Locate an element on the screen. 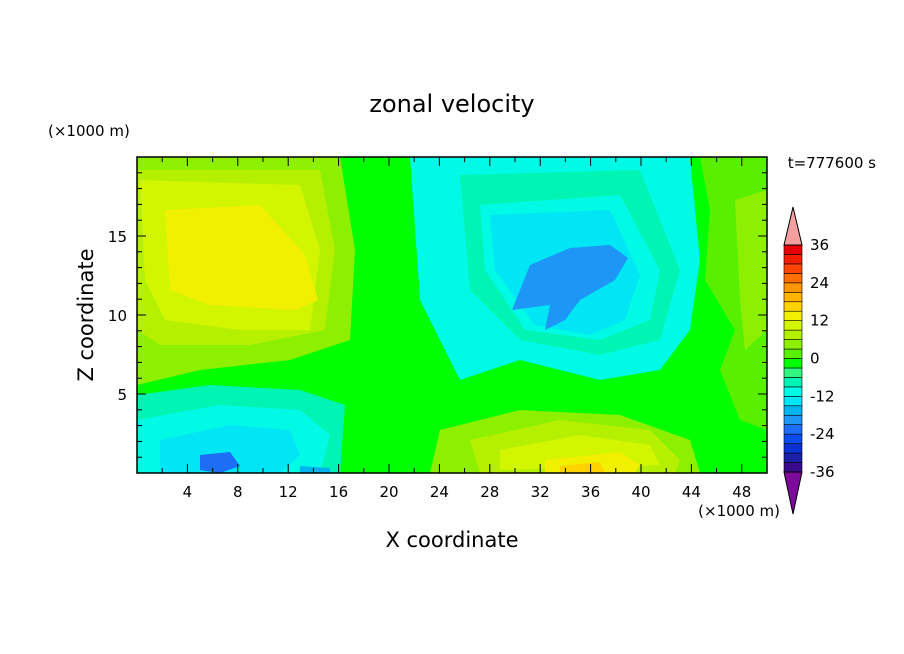 The image size is (904, 654). x-tick-label: 32 is located at coordinates (540, 492).